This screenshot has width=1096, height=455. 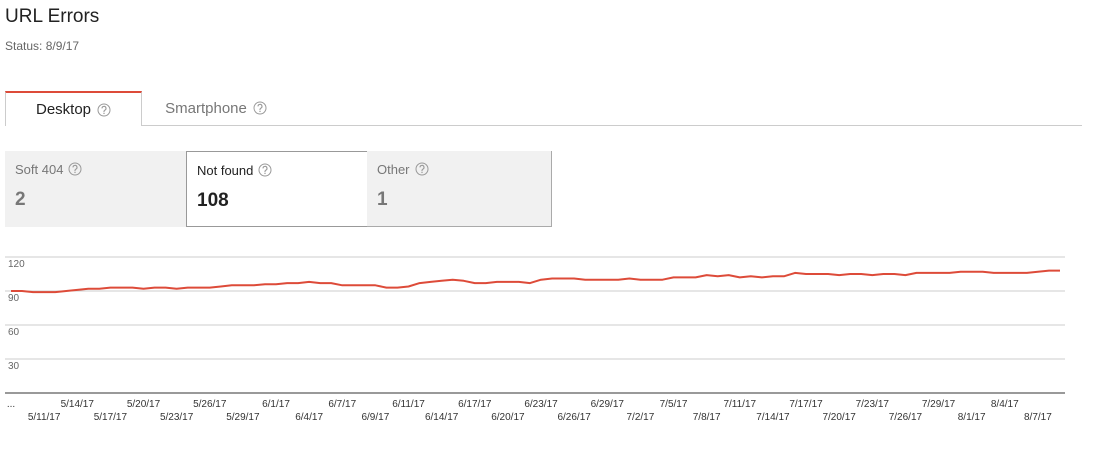 I want to click on card-label: Soft 404, so click(x=95, y=169).